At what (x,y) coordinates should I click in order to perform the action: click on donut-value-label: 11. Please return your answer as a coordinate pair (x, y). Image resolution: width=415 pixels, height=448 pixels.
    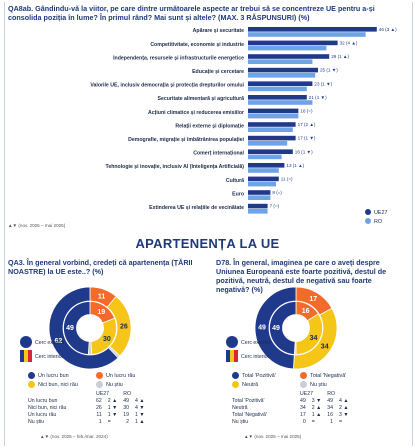
    Looking at the image, I should click on (102, 297).